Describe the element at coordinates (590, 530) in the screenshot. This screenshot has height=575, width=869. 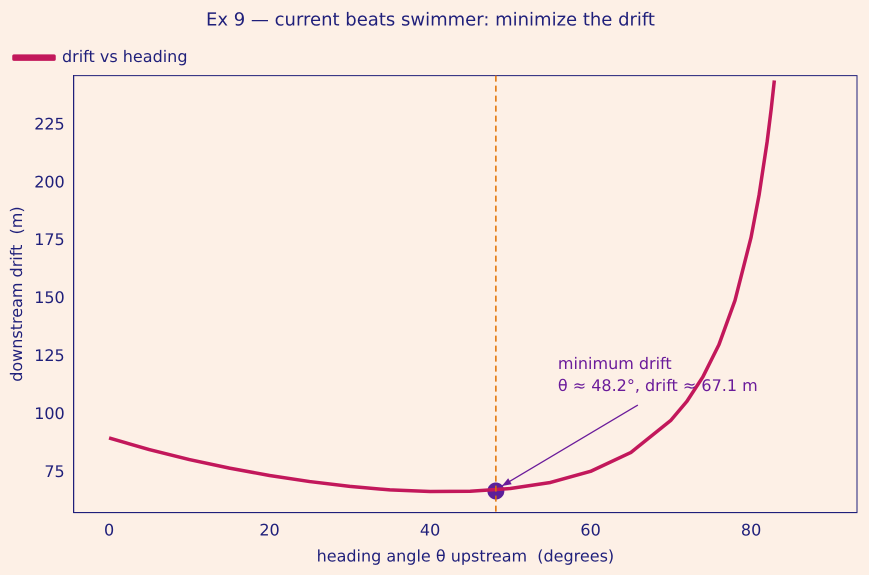
I see `x-tick-label: 60` at that location.